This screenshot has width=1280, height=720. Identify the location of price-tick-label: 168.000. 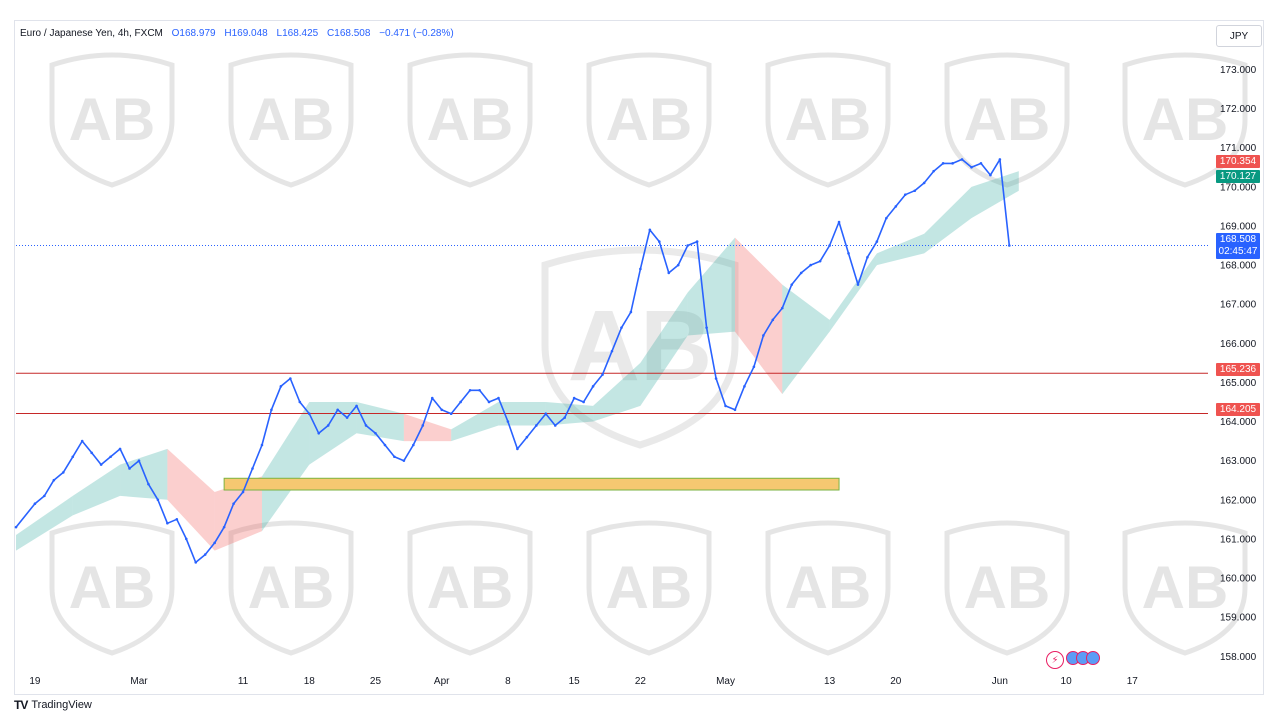
(1238, 266).